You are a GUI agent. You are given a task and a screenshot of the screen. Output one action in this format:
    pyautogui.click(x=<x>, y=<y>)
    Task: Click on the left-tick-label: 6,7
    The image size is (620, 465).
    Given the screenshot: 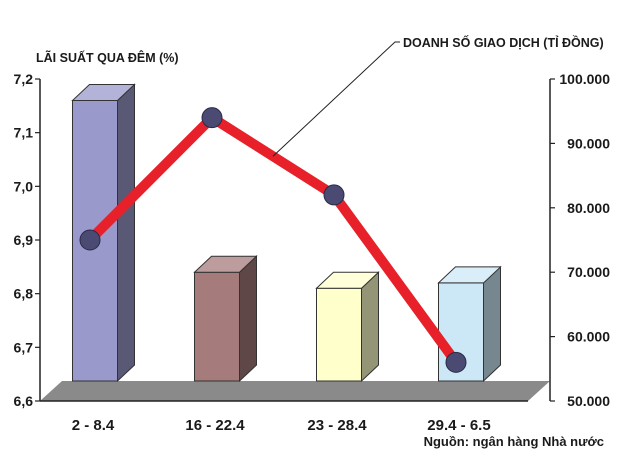 What is the action you would take?
    pyautogui.click(x=24, y=347)
    